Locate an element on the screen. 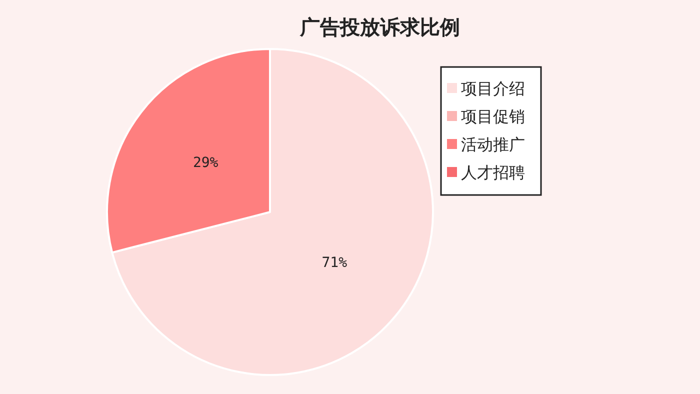 This screenshot has height=394, width=700. legend-label: 项目促销 is located at coordinates (493, 116).